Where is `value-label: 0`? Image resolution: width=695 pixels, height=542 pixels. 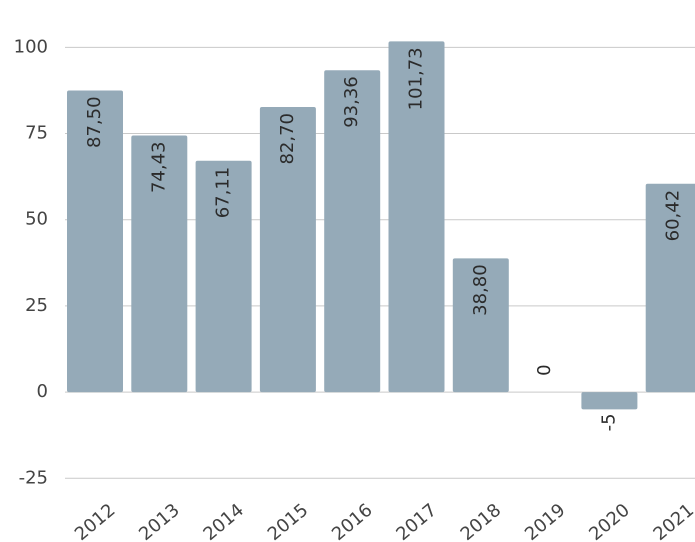
value-label: 0 is located at coordinates (544, 369).